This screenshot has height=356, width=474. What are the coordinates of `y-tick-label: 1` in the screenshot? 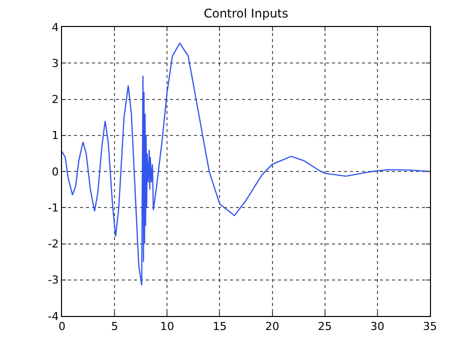 It's located at (55, 135).